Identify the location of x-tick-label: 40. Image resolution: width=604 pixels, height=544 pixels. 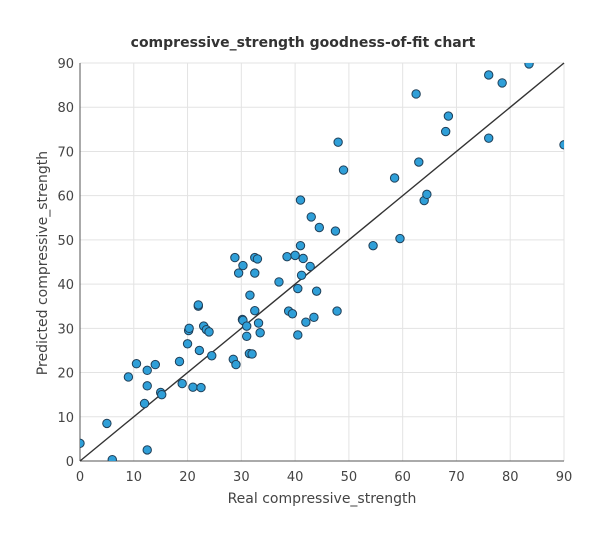
(295, 477).